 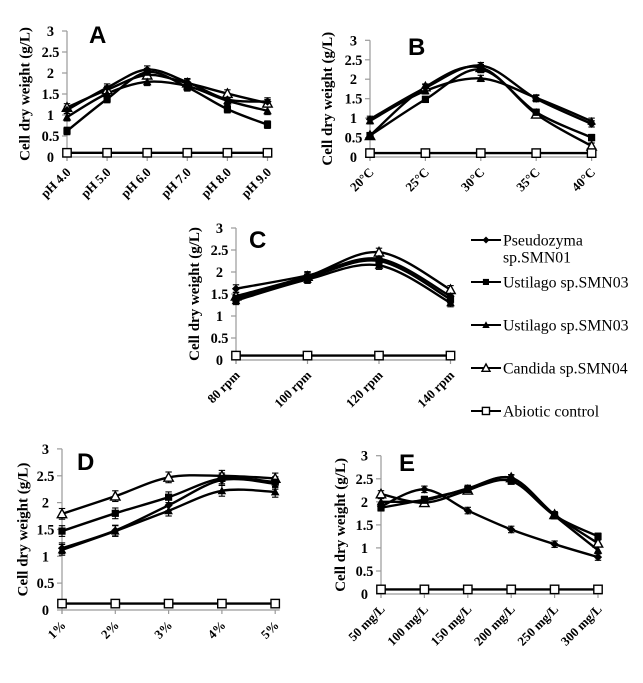 What do you see at coordinates (416, 47) in the screenshot?
I see `svg-text: B` at bounding box center [416, 47].